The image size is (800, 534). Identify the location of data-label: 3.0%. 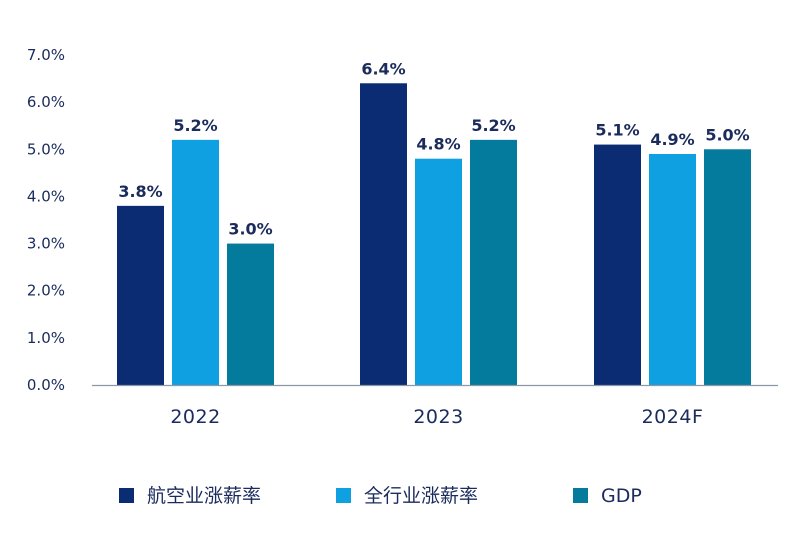
(250, 229).